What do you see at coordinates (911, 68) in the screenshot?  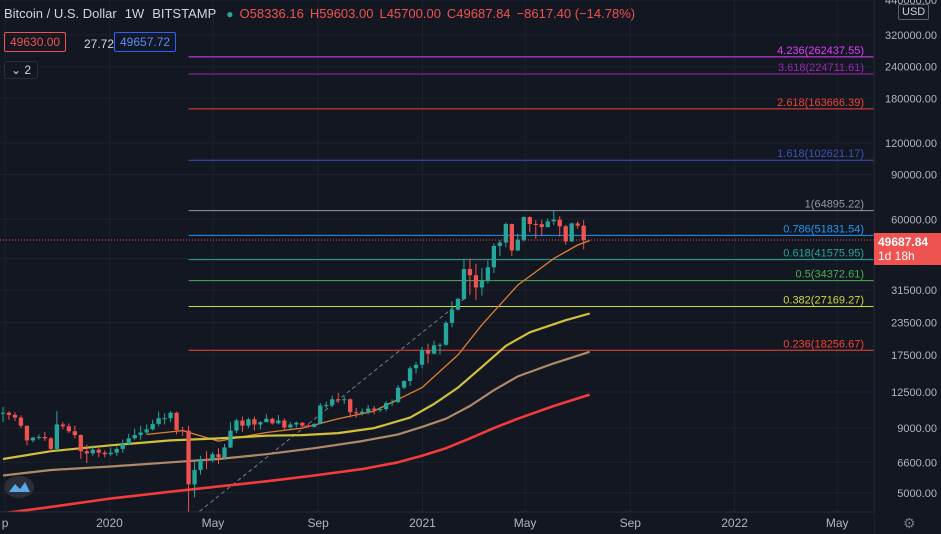 I see `price-tick-label: 240000.00` at bounding box center [911, 68].